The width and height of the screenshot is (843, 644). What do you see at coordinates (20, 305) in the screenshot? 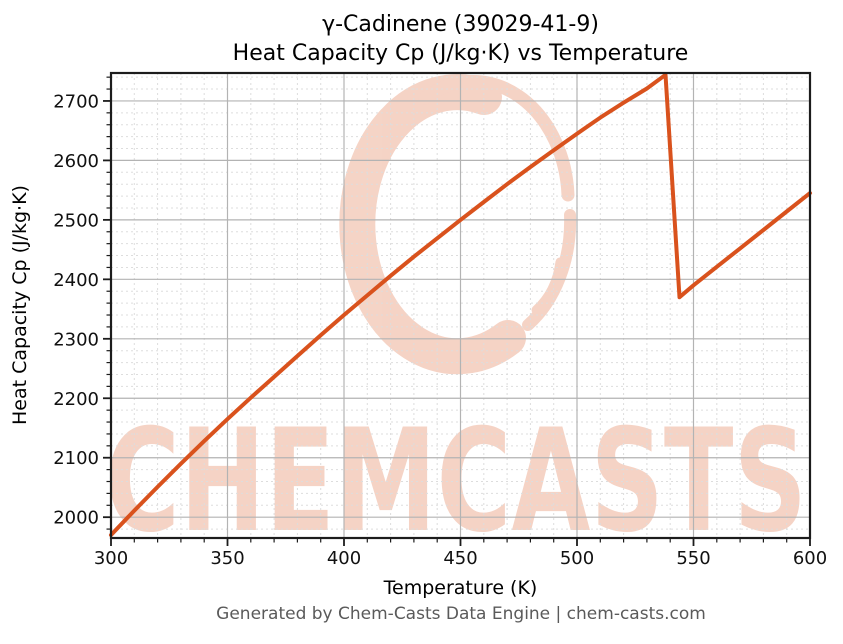
I see `y-axis-label: Heat Capacity Cp (J/kg·K)` at bounding box center [20, 305].